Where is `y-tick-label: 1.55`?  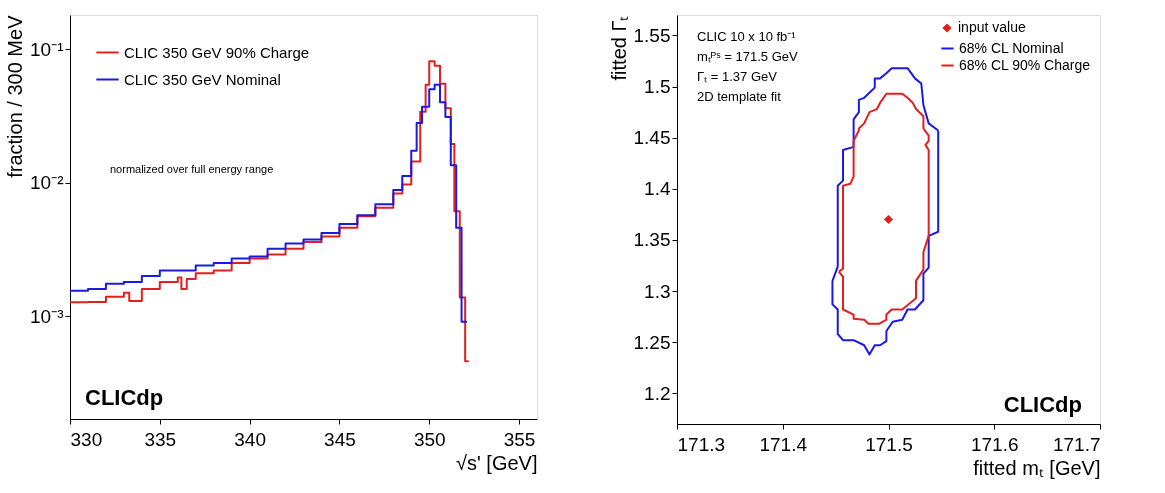
y-tick-label: 1.55 is located at coordinates (652, 35).